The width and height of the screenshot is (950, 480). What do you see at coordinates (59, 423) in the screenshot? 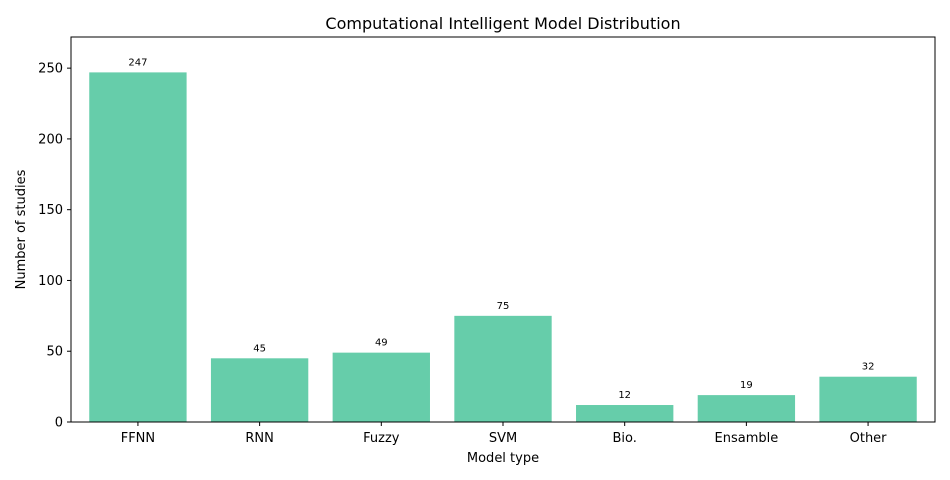
I see `y-tick-label: 0` at bounding box center [59, 423].